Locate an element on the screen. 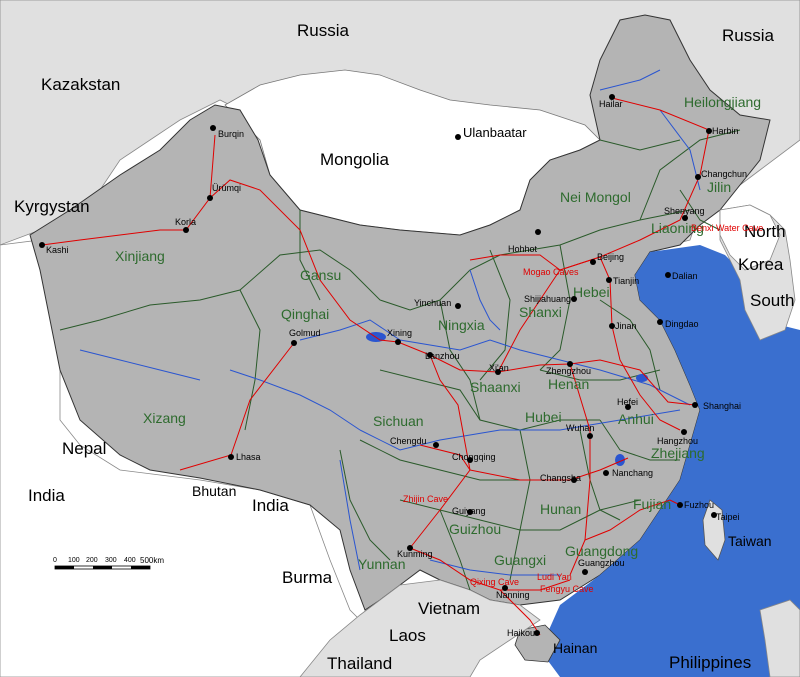 The height and width of the screenshot is (677, 800). city-dot-changsha is located at coordinates (574, 480).